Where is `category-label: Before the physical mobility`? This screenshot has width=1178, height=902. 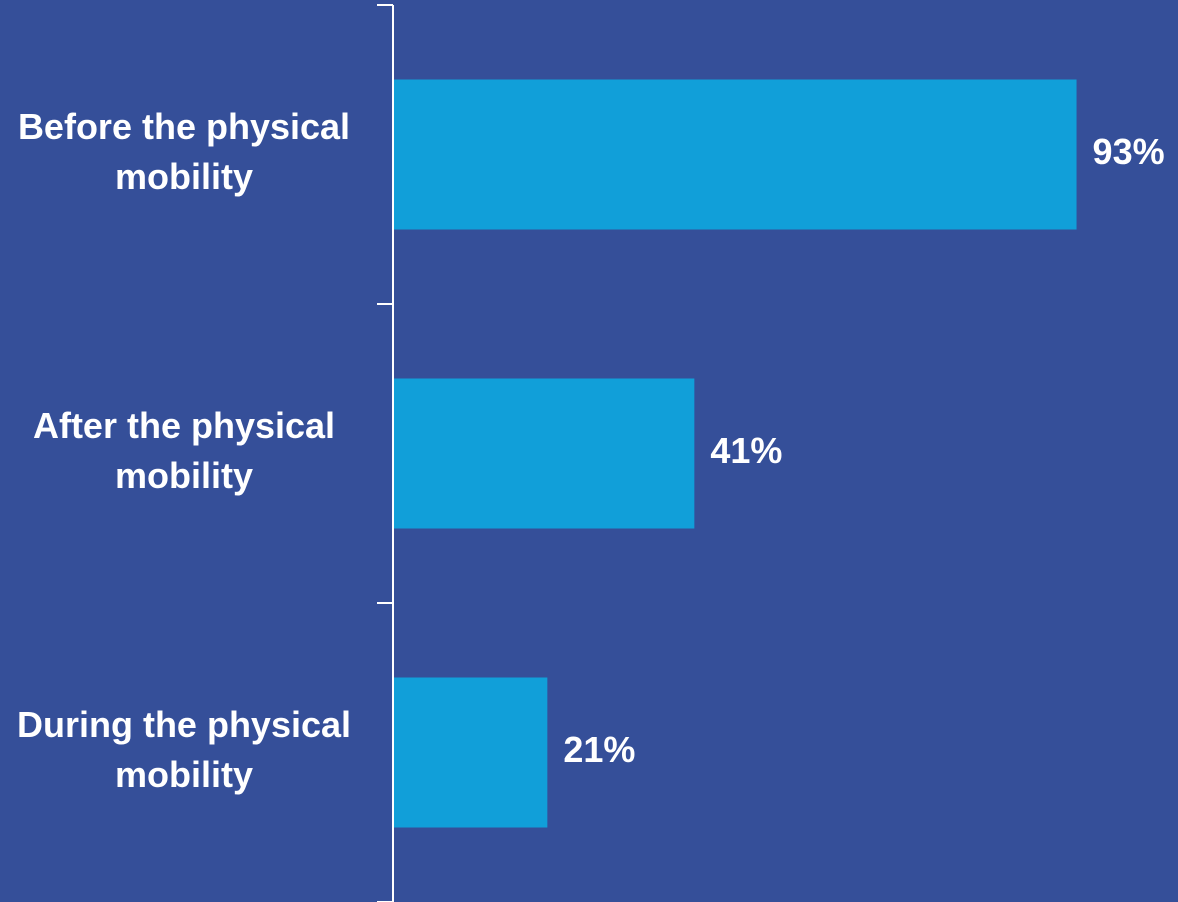
category-label: Before the physical mobility is located at coordinates (184, 151).